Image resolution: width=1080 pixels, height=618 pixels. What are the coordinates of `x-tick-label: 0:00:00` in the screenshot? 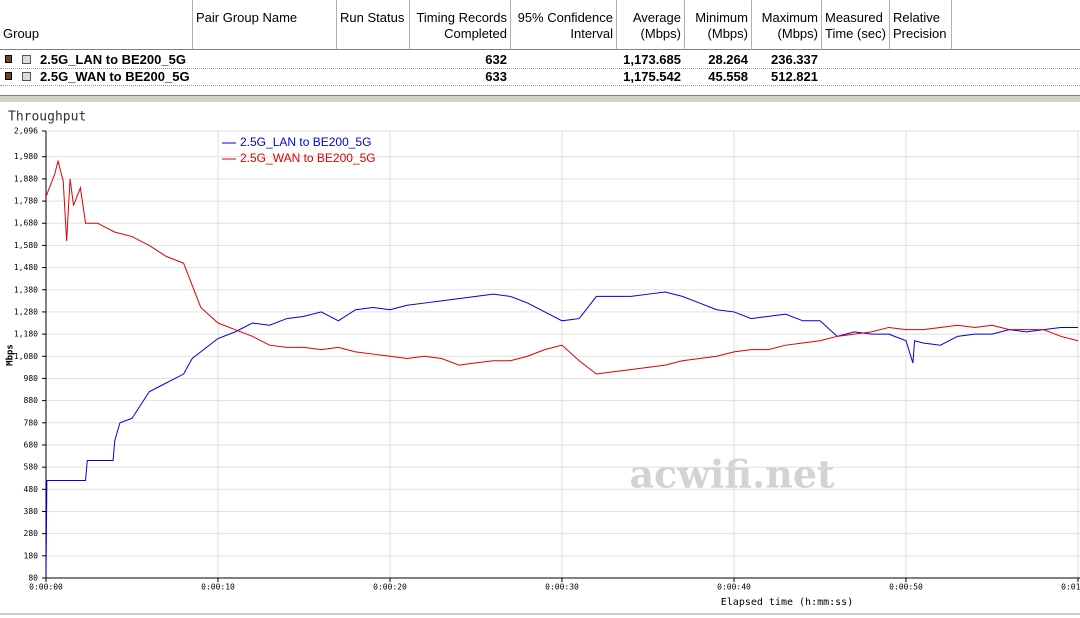 It's located at (46, 587).